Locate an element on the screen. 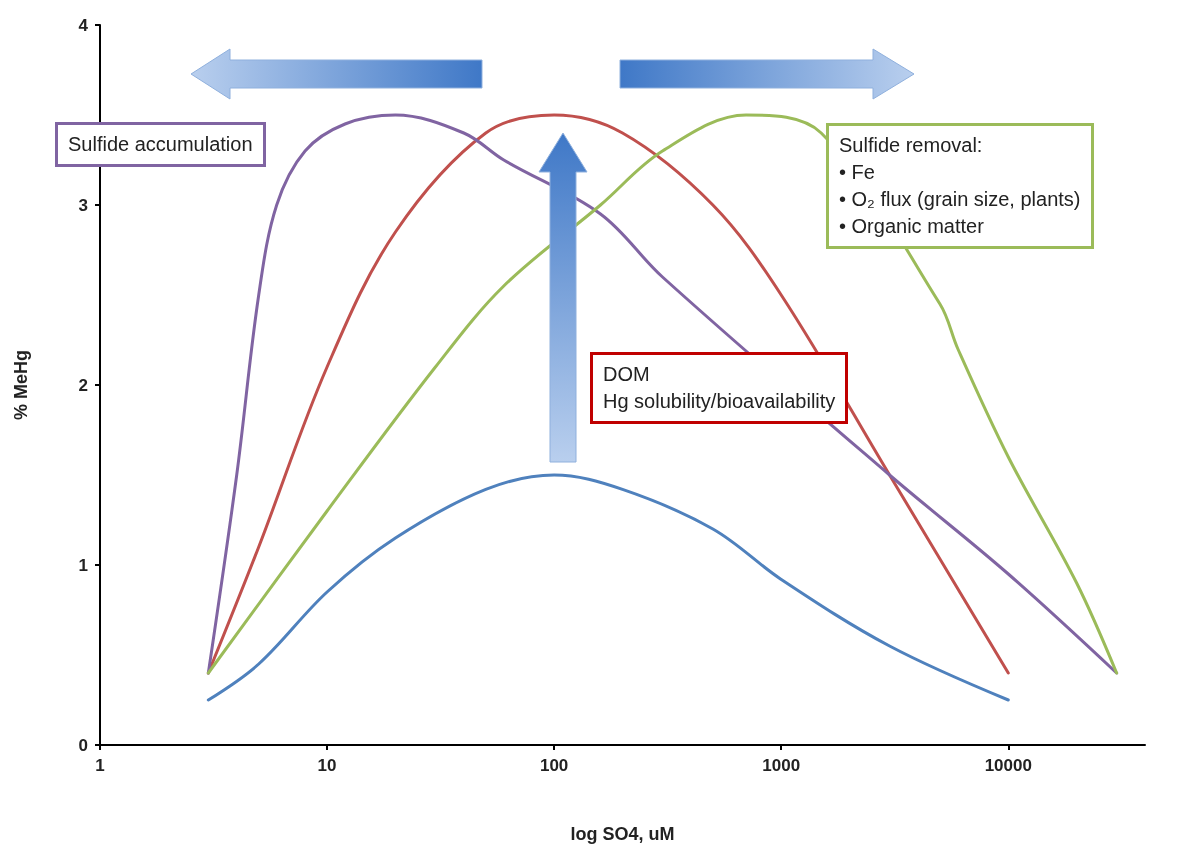 The width and height of the screenshot is (1180, 867). y-tick-label: 2 is located at coordinates (83, 385).